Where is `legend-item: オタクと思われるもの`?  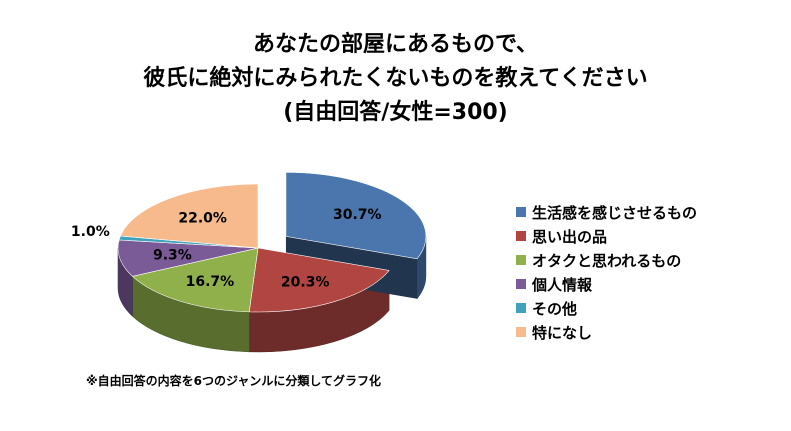
legend-item: オタクと思われるもの is located at coordinates (606, 260).